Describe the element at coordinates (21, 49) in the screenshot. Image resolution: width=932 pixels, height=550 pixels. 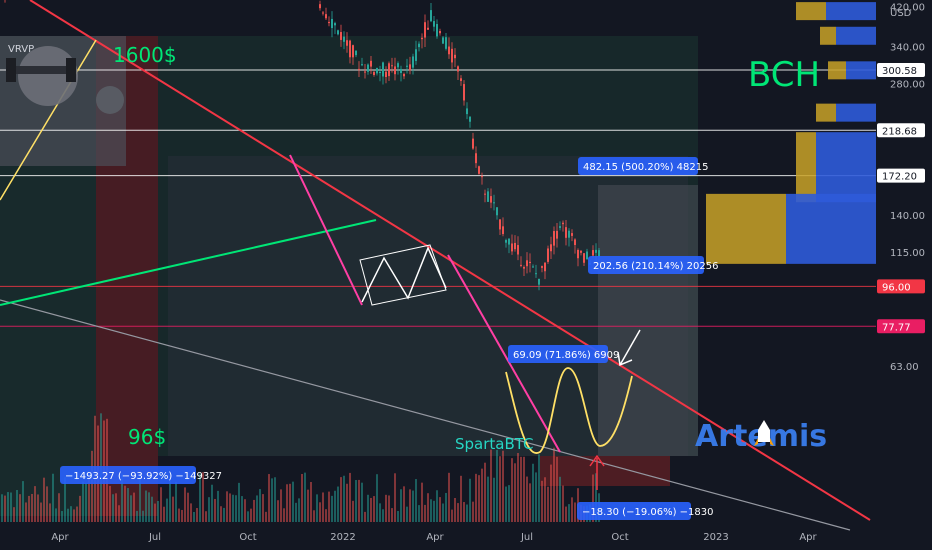
I see `indicator-vrvp: VRVP` at that location.